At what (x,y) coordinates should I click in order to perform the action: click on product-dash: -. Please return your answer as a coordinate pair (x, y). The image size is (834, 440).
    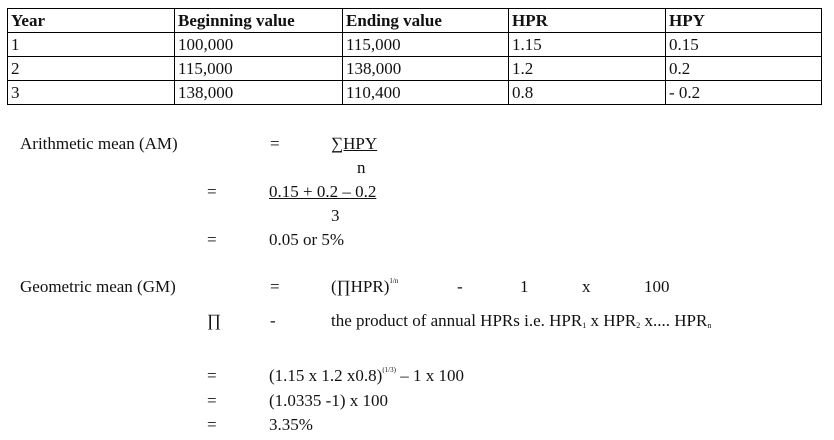
    Looking at the image, I should click on (273, 320).